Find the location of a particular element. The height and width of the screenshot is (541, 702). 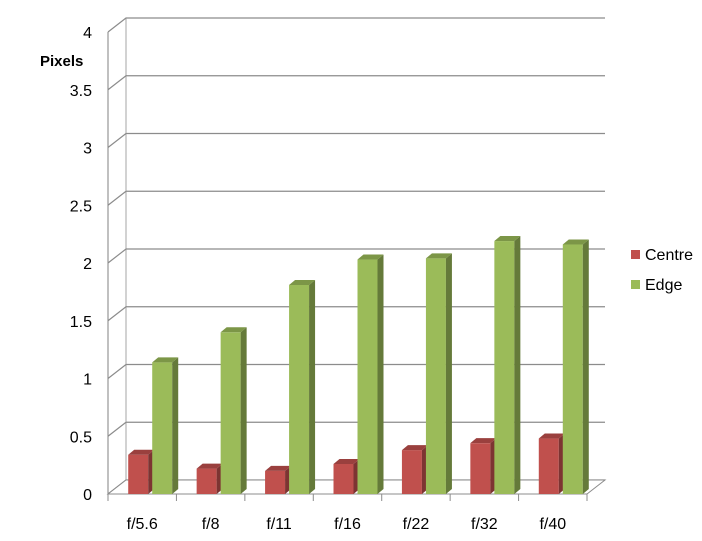

y-tick-label: 0.5 is located at coordinates (81, 437).